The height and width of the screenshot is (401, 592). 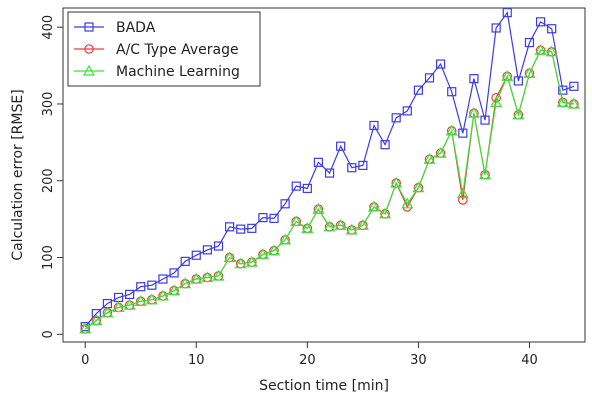 I want to click on legend-item: Machine Learning, so click(x=157, y=72).